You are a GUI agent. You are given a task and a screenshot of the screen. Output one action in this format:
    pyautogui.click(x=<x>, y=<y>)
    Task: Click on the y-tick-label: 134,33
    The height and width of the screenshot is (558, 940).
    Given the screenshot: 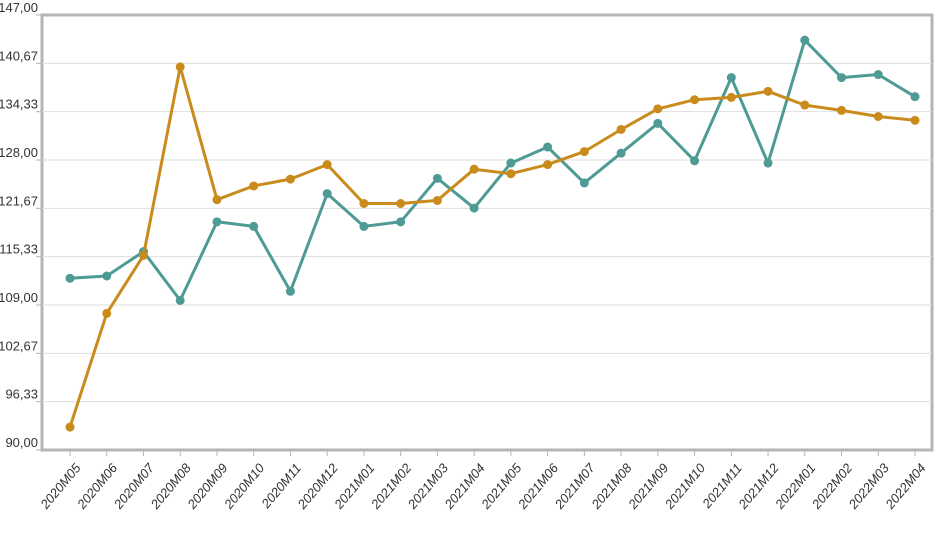 What is the action you would take?
    pyautogui.click(x=19, y=104)
    